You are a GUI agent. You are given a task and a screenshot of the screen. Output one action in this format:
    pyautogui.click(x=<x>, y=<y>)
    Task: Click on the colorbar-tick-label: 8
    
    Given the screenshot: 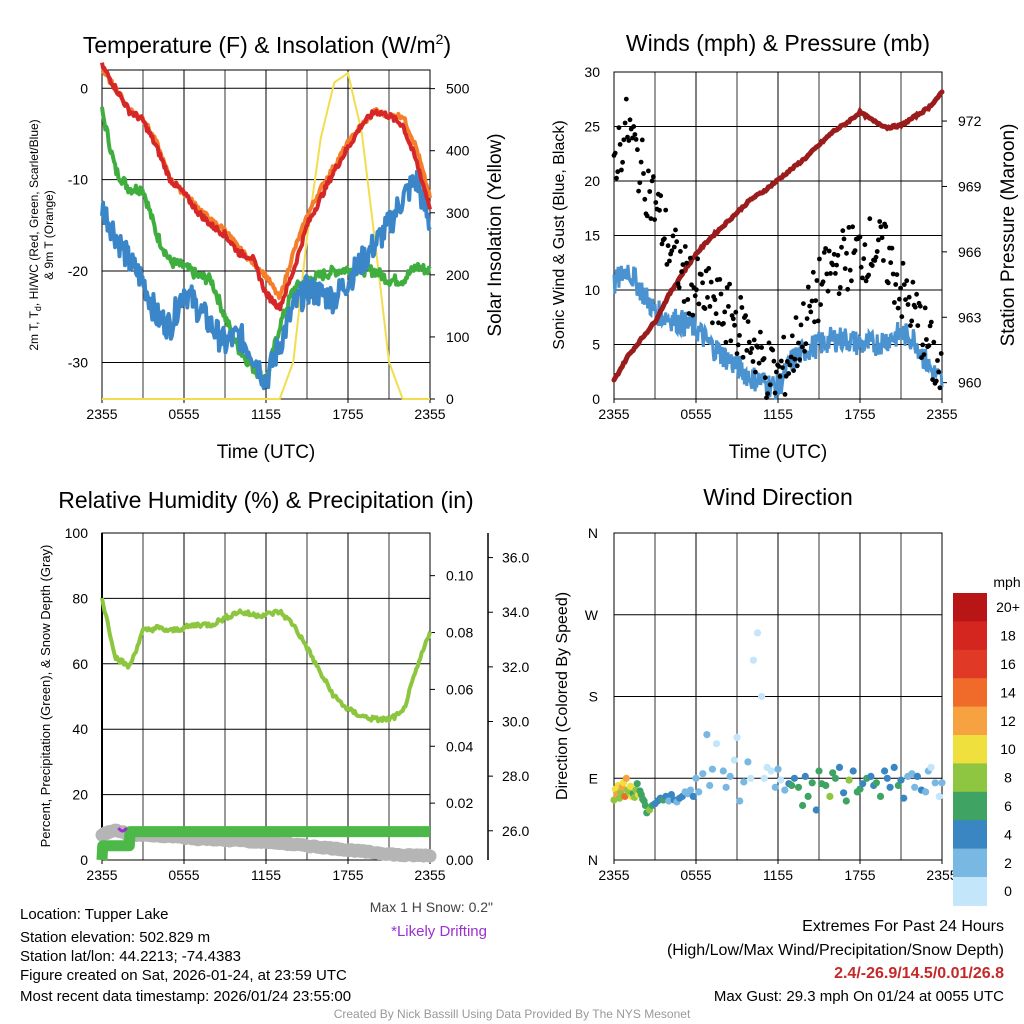 What is the action you would take?
    pyautogui.click(x=1008, y=778)
    